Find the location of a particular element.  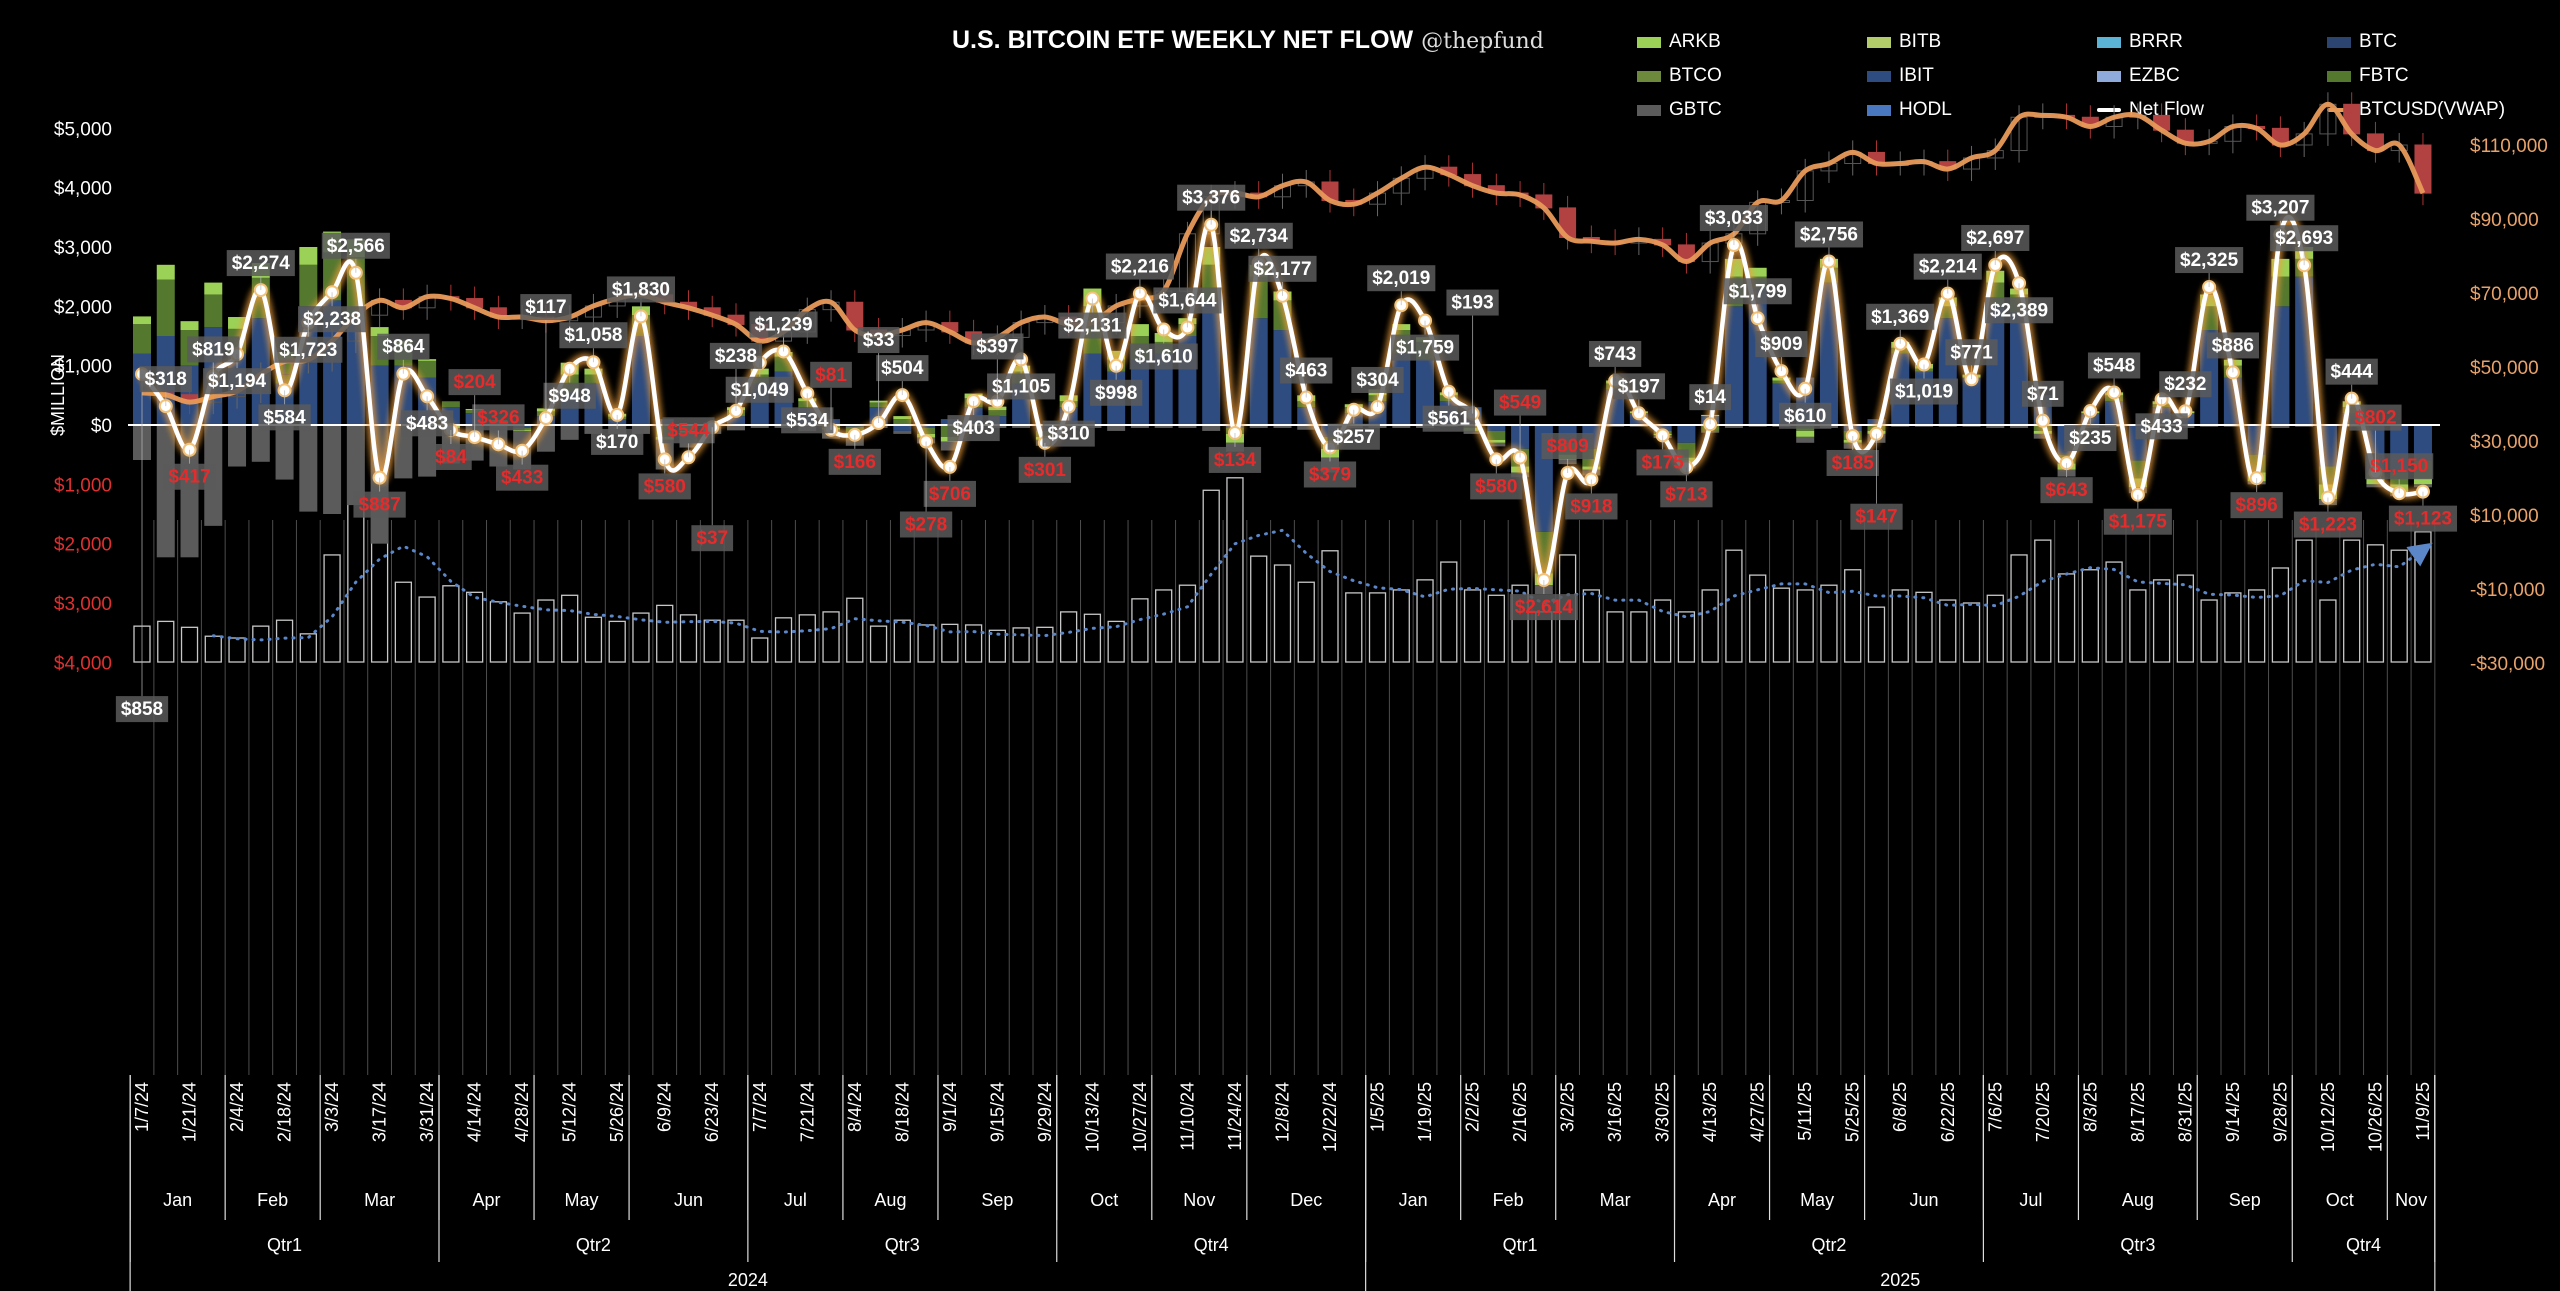

net-flow-data-label: $197 is located at coordinates (1639, 386).